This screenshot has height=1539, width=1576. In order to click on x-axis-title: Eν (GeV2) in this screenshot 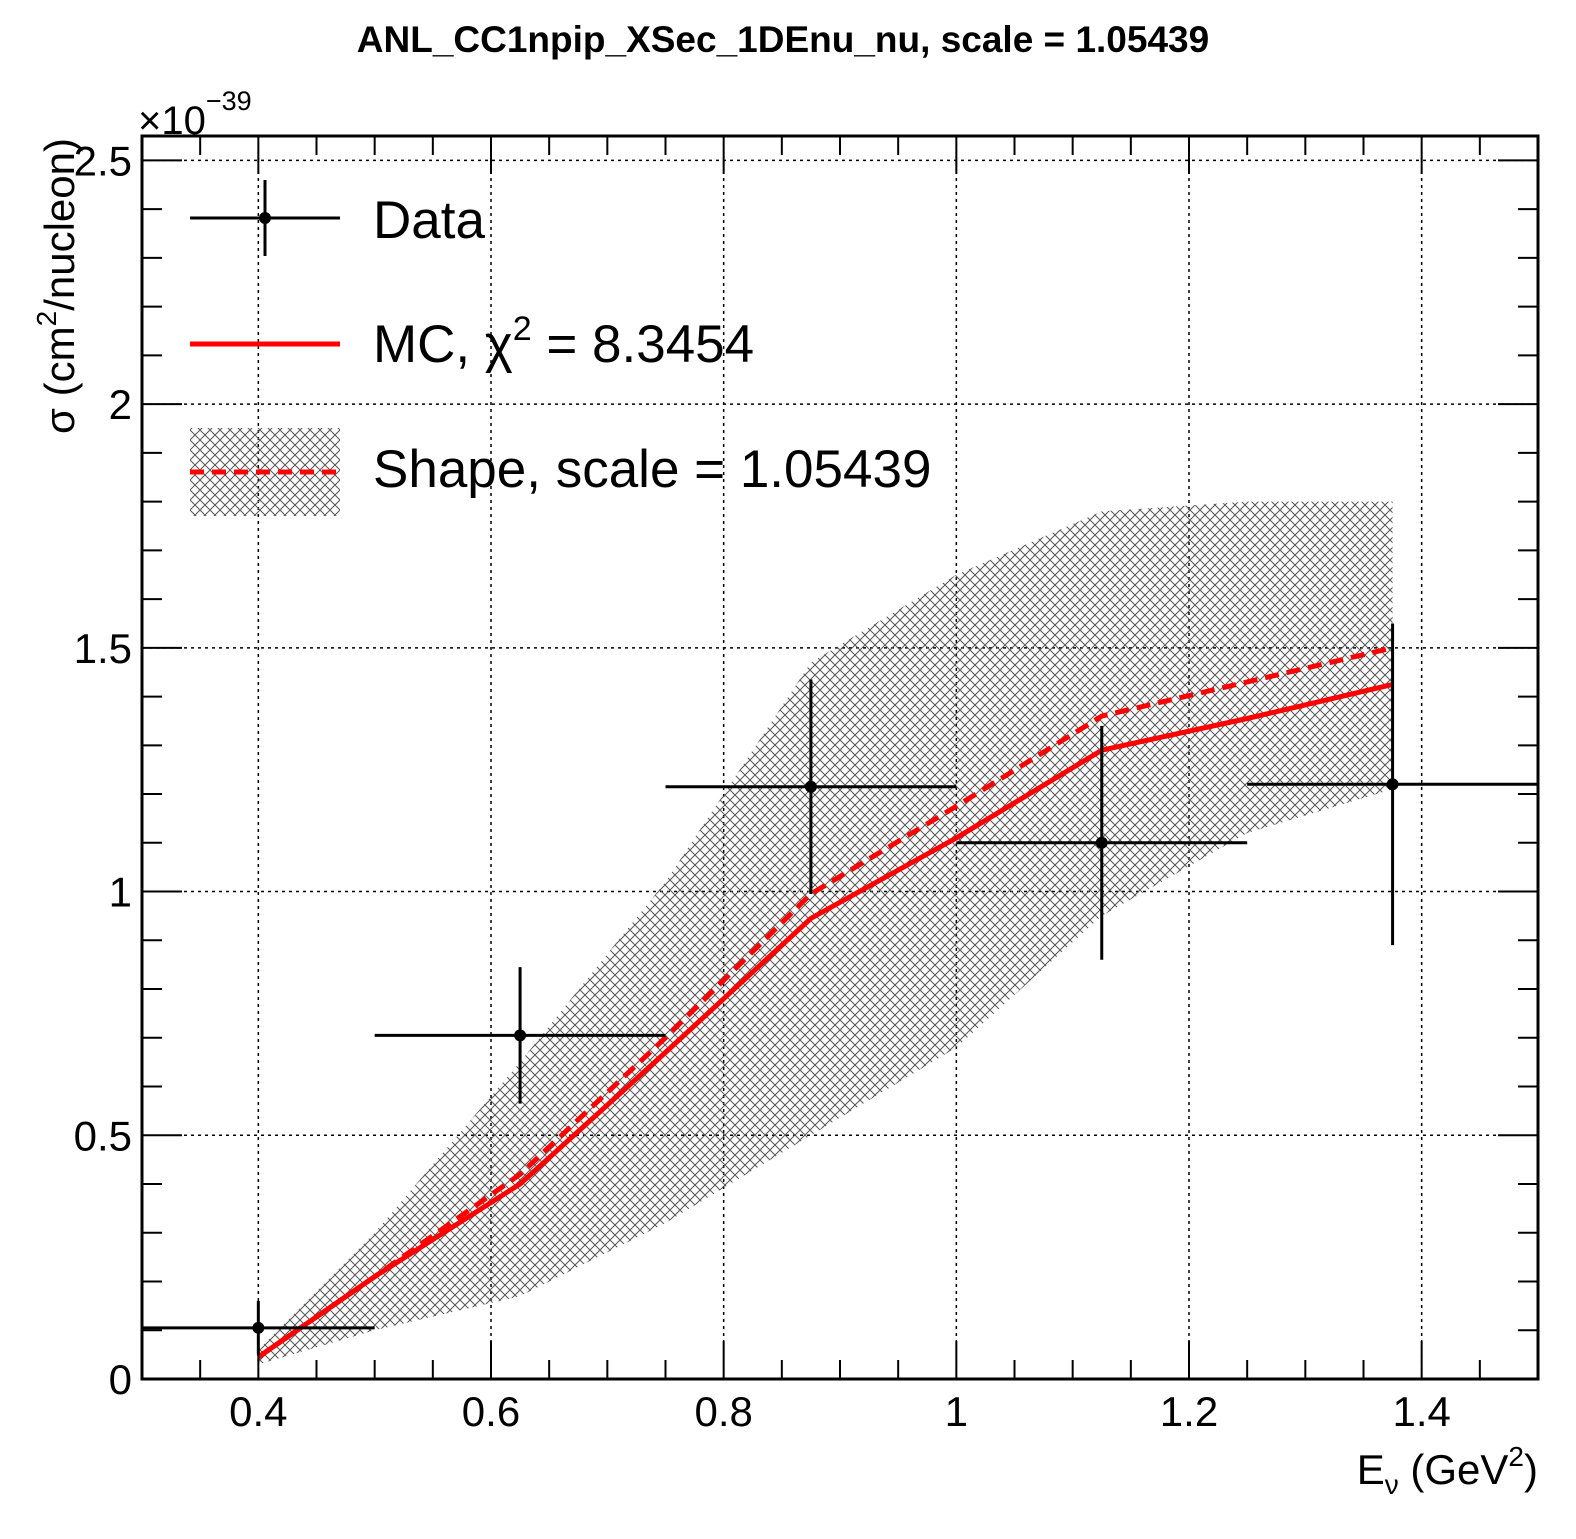, I will do `click(1447, 1470)`.